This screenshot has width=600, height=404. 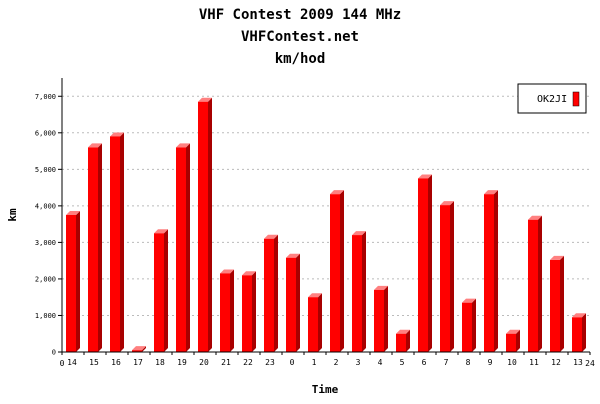 I want to click on x-tick-label: 0, so click(x=292, y=362).